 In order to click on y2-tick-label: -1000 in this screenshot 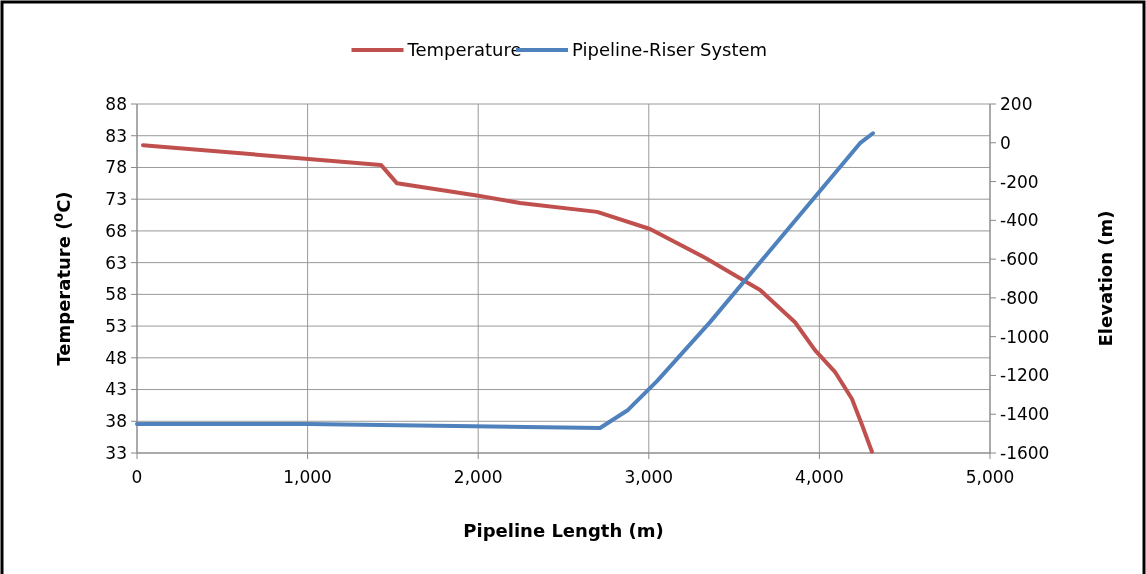, I will do `click(1025, 336)`.